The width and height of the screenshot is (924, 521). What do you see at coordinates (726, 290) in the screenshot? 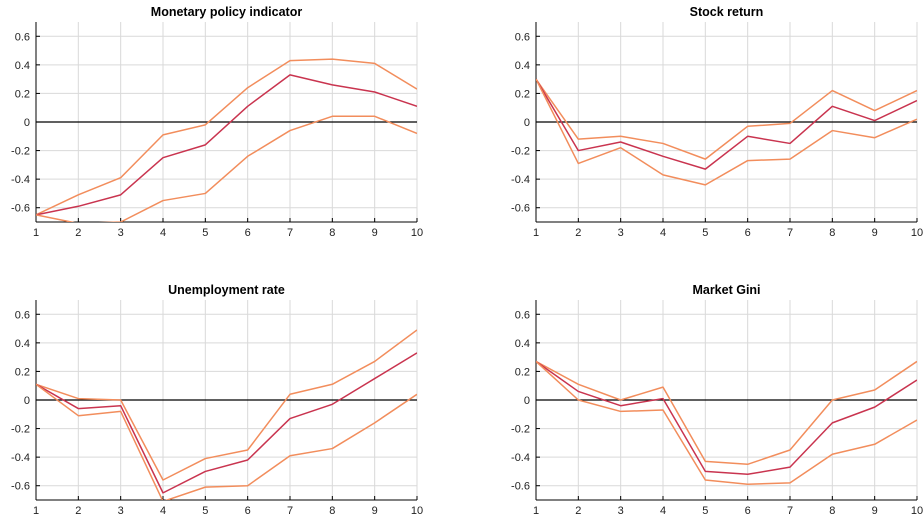
I see `chart-title: Market Gini` at bounding box center [726, 290].